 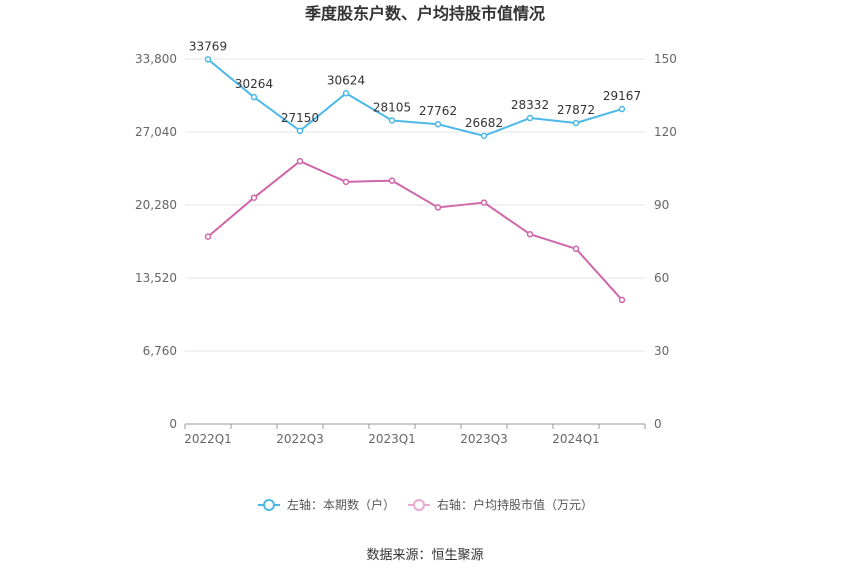 I want to click on x-tick-label: 2022Q3, so click(x=300, y=439).